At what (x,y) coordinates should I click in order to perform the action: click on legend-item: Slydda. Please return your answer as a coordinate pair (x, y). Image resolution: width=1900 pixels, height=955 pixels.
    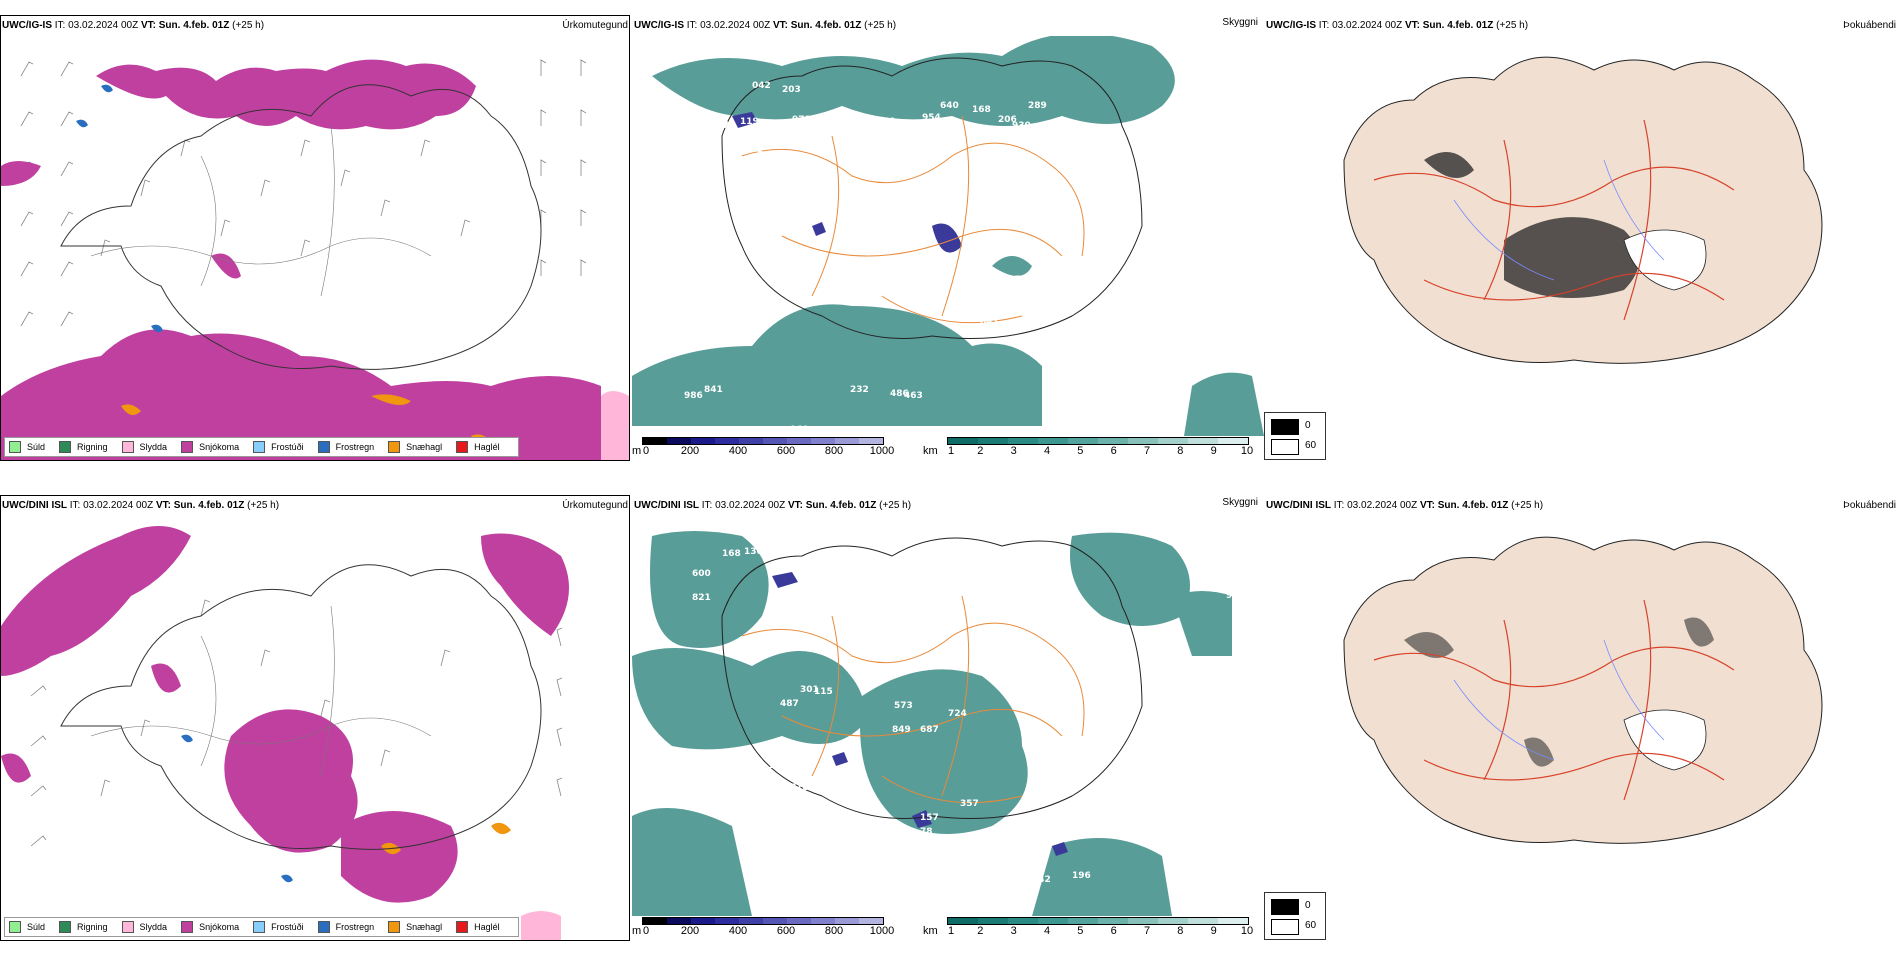
    Looking at the image, I should click on (144, 927).